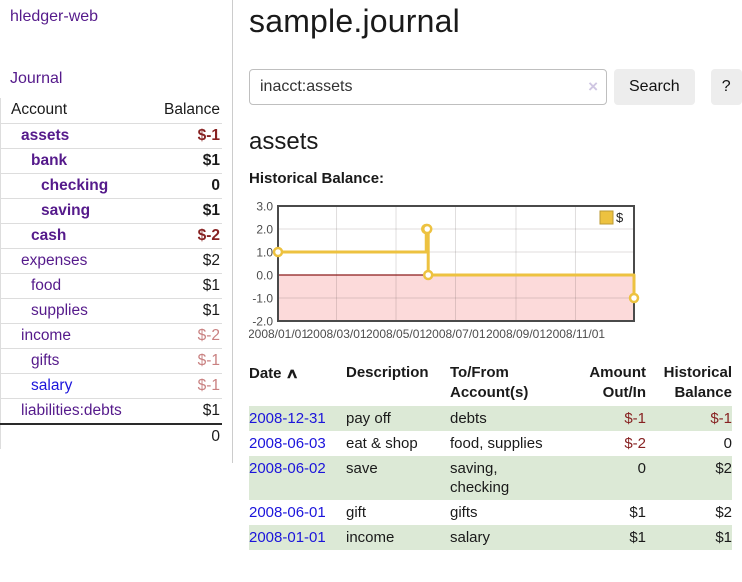 Image resolution: width=742 pixels, height=582 pixels. What do you see at coordinates (49, 235) in the screenshot?
I see `account-link-cash: cash` at bounding box center [49, 235].